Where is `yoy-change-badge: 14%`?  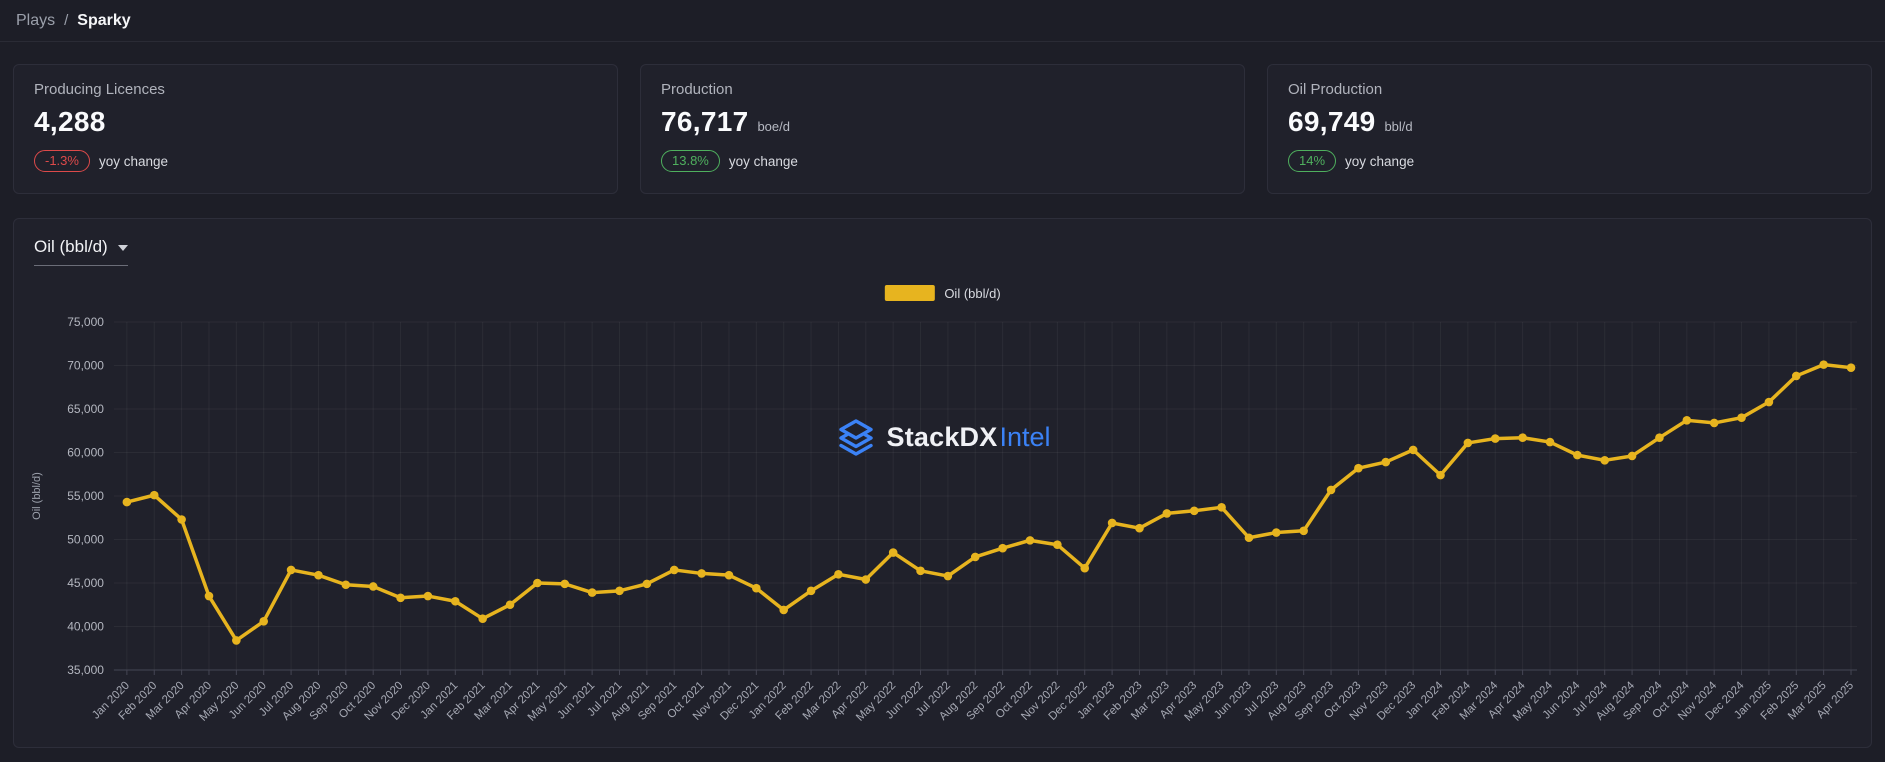
yoy-change-badge: 14% is located at coordinates (1312, 161).